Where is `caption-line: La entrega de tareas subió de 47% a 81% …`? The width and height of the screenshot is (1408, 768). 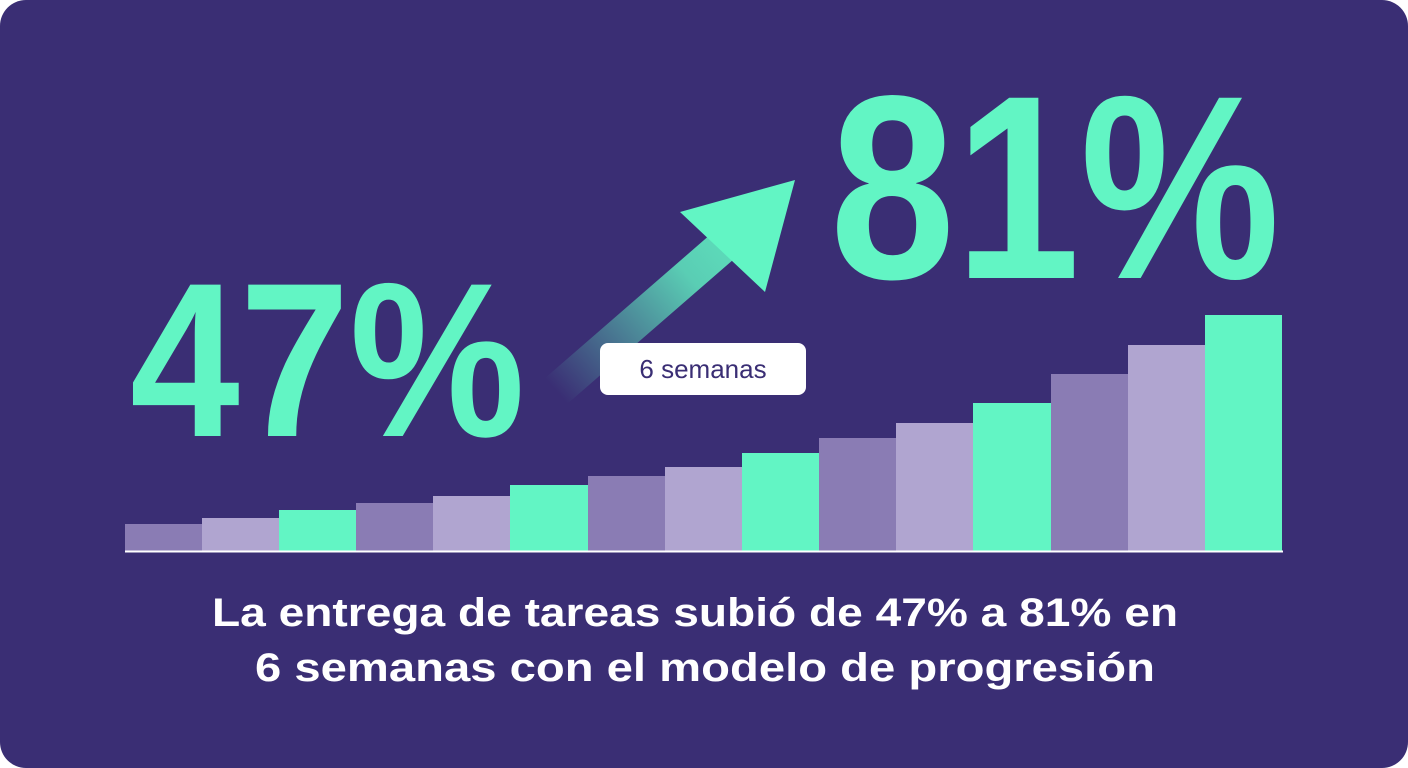 caption-line: La entrega de tareas subió de 47% a 81% … is located at coordinates (695, 613).